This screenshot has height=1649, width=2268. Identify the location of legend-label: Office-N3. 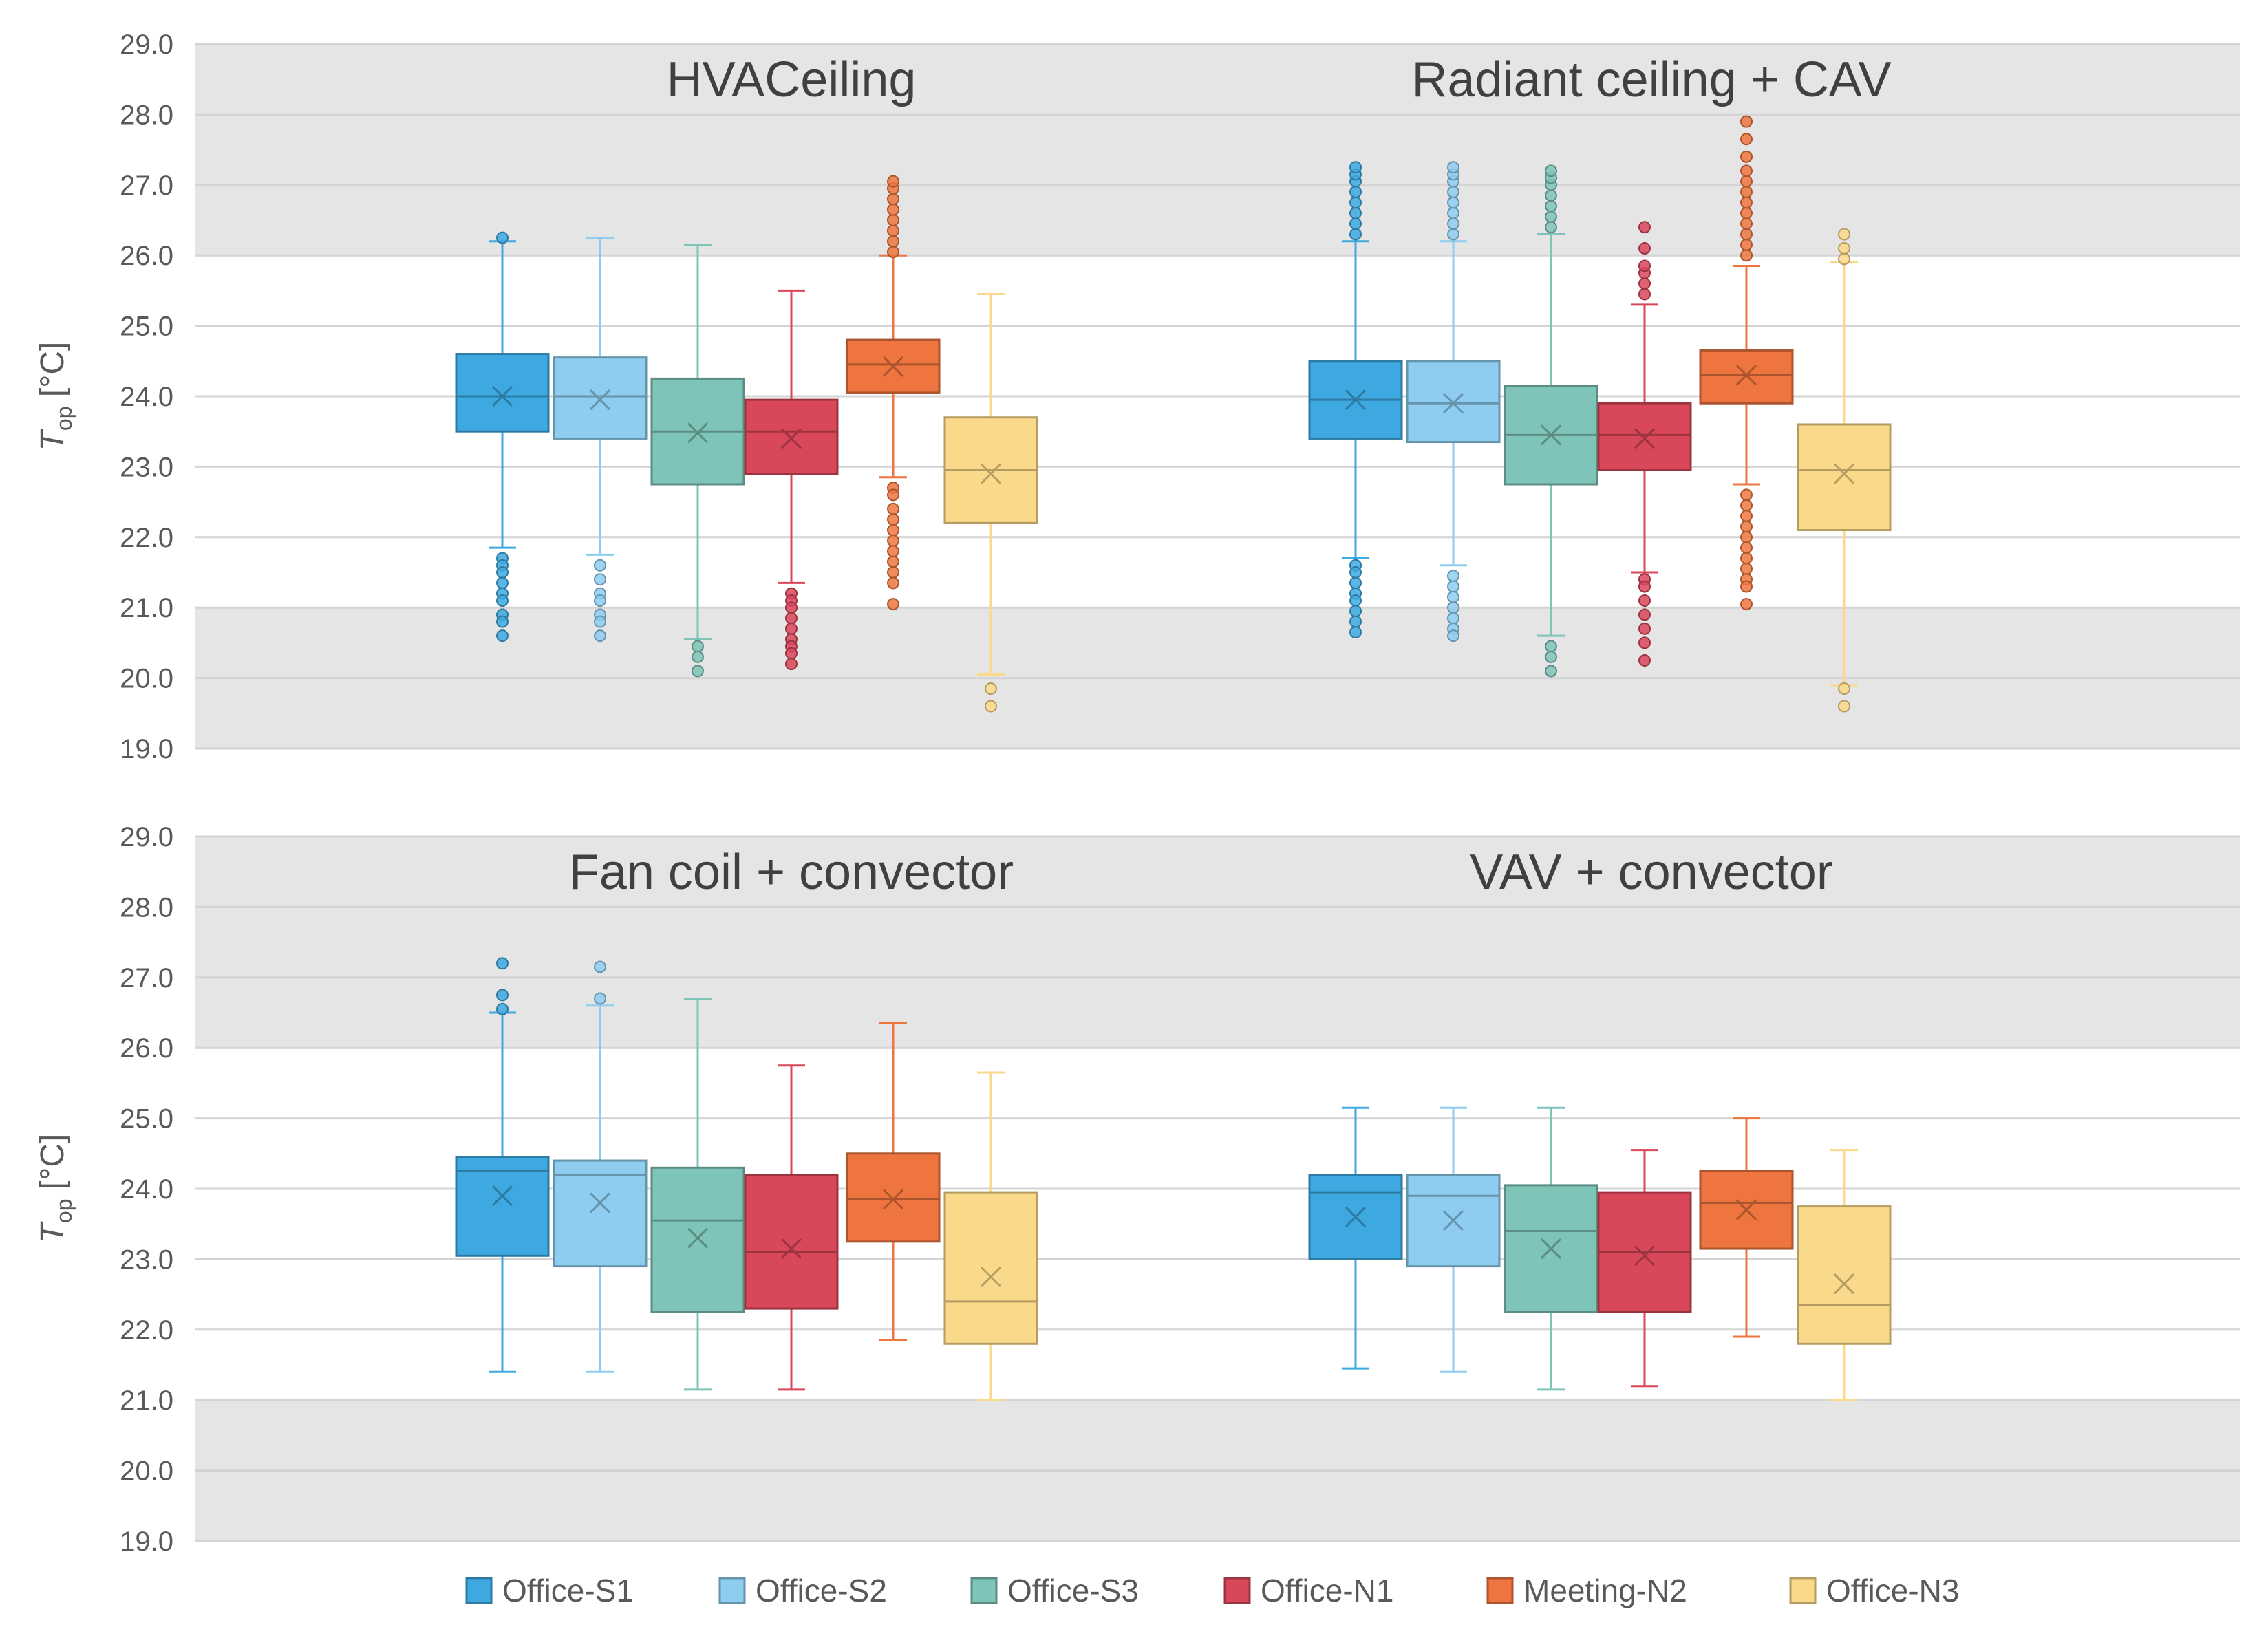
(1892, 1590).